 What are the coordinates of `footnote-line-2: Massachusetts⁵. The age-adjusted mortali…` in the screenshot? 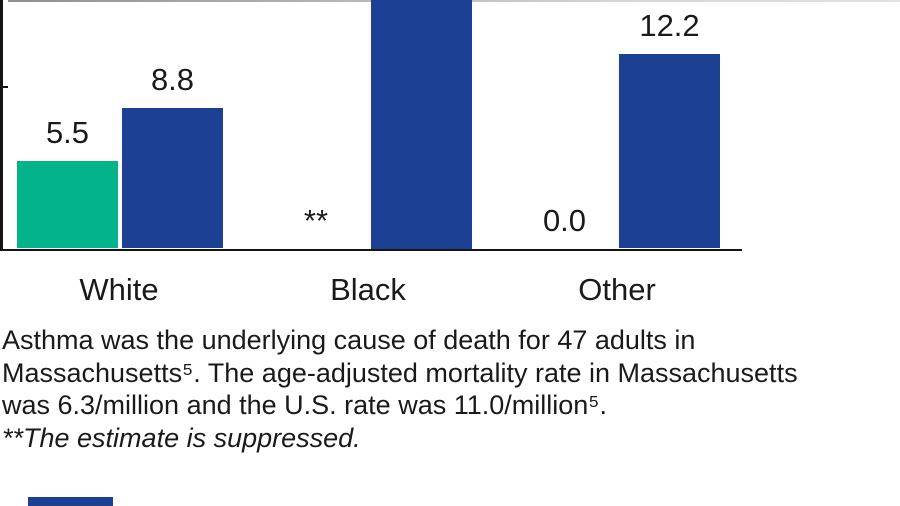 It's located at (400, 372).